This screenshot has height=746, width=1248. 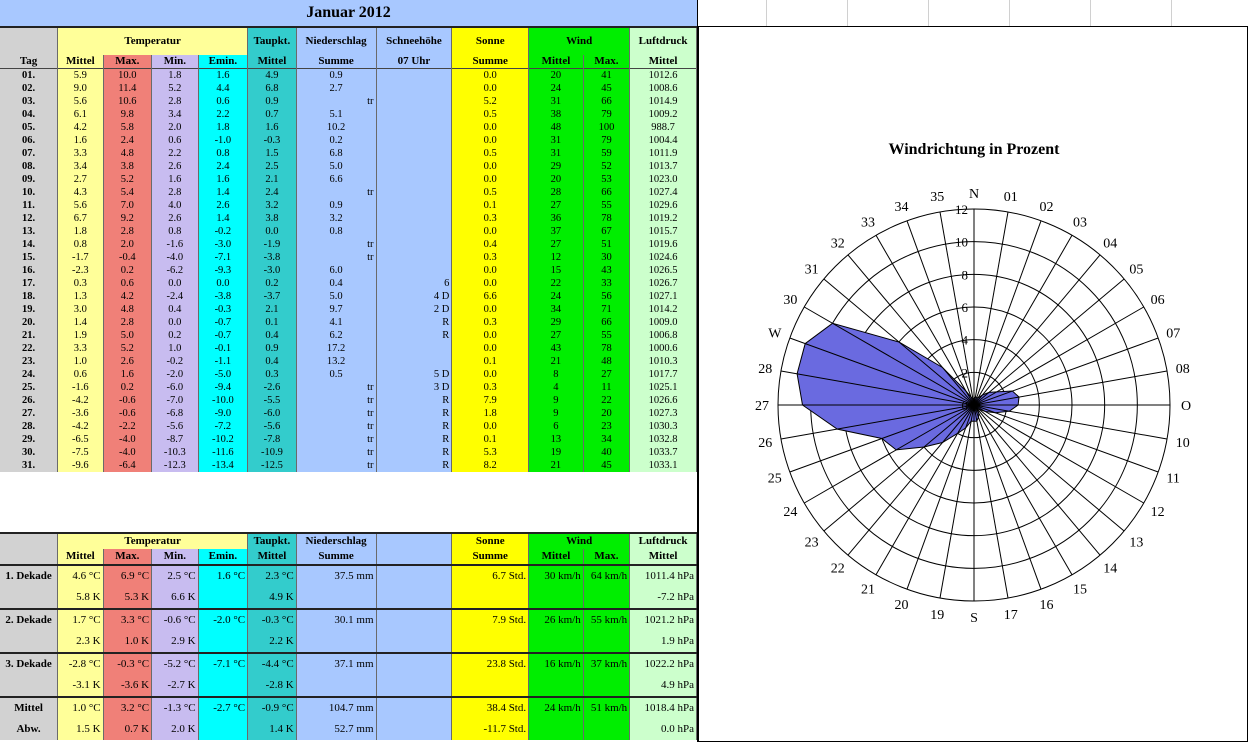 What do you see at coordinates (128, 257) in the screenshot?
I see `cell-temp-max: -0.4` at bounding box center [128, 257].